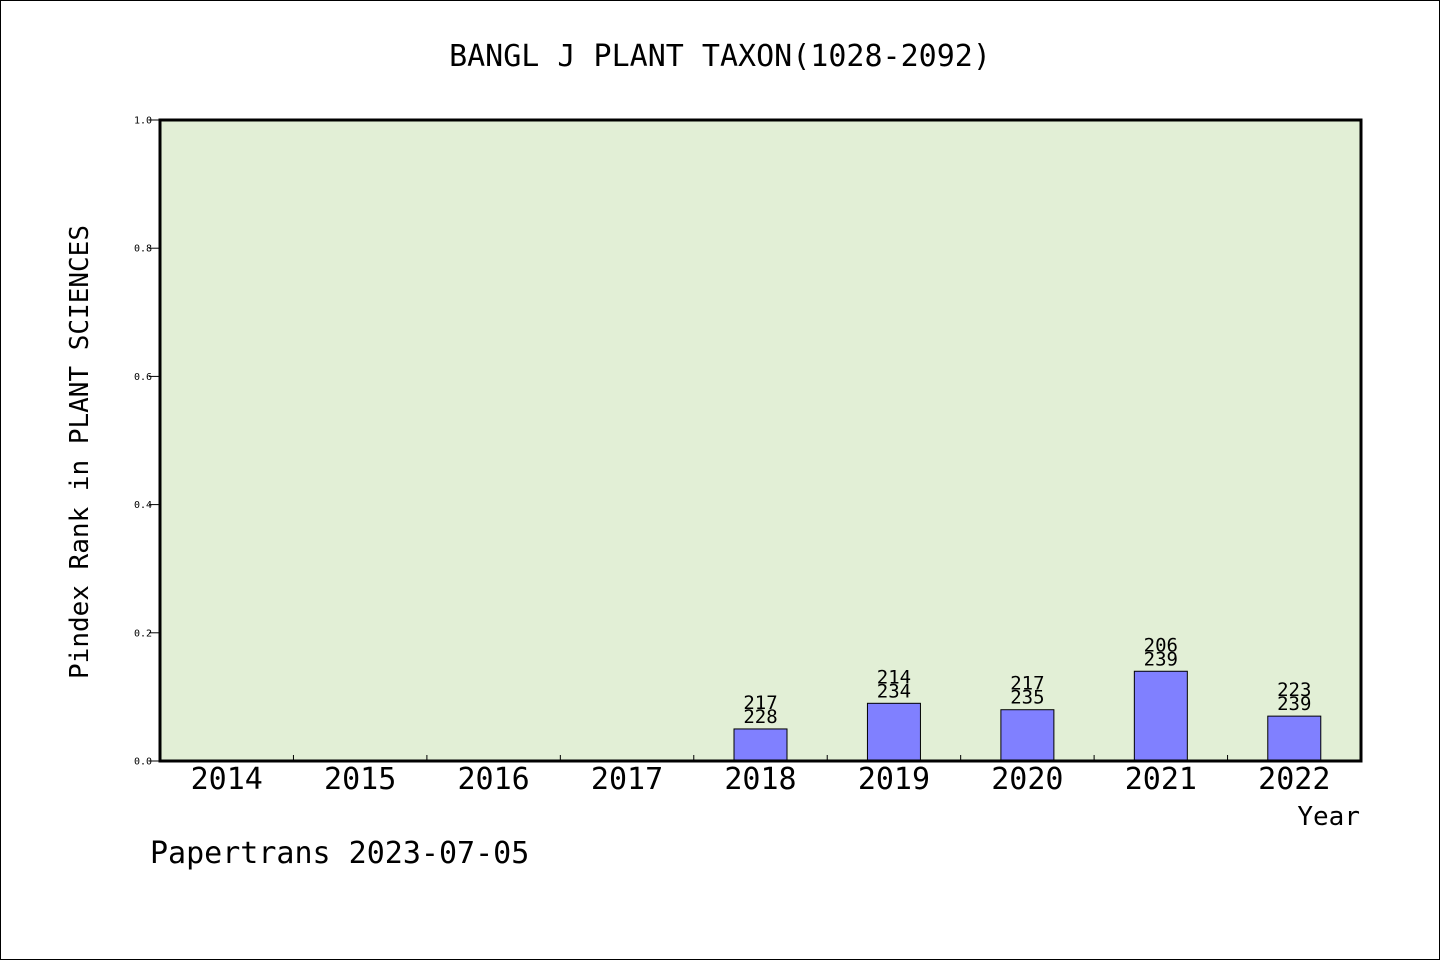  What do you see at coordinates (1160, 716) in the screenshot?
I see `bar-2021` at bounding box center [1160, 716].